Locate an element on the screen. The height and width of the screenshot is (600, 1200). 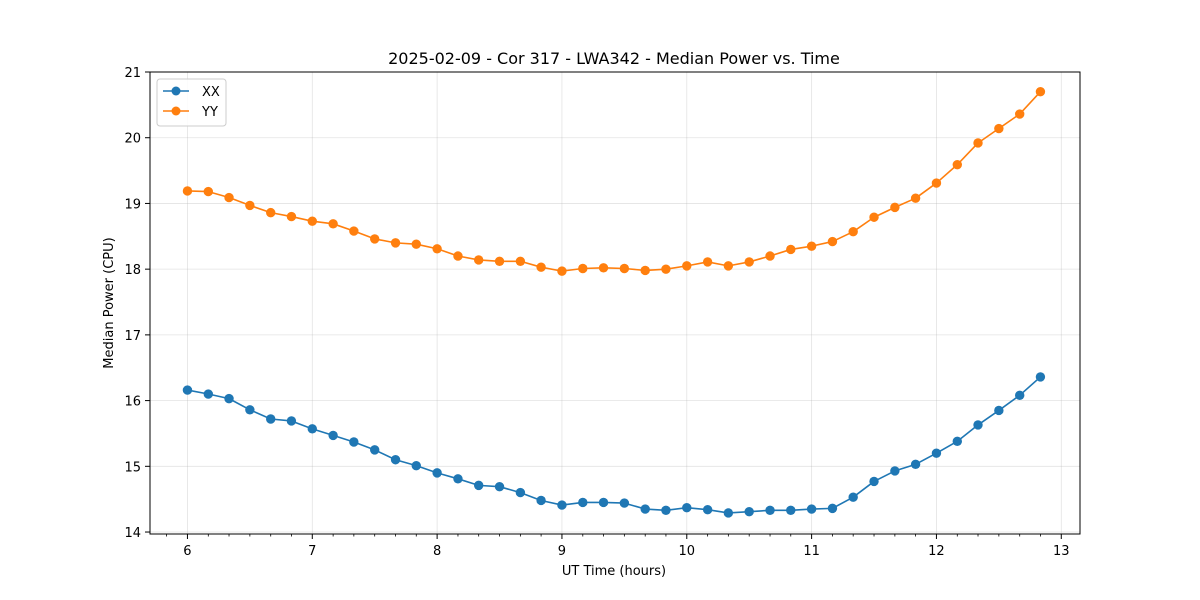
x-tick-label: 10 is located at coordinates (687, 551).